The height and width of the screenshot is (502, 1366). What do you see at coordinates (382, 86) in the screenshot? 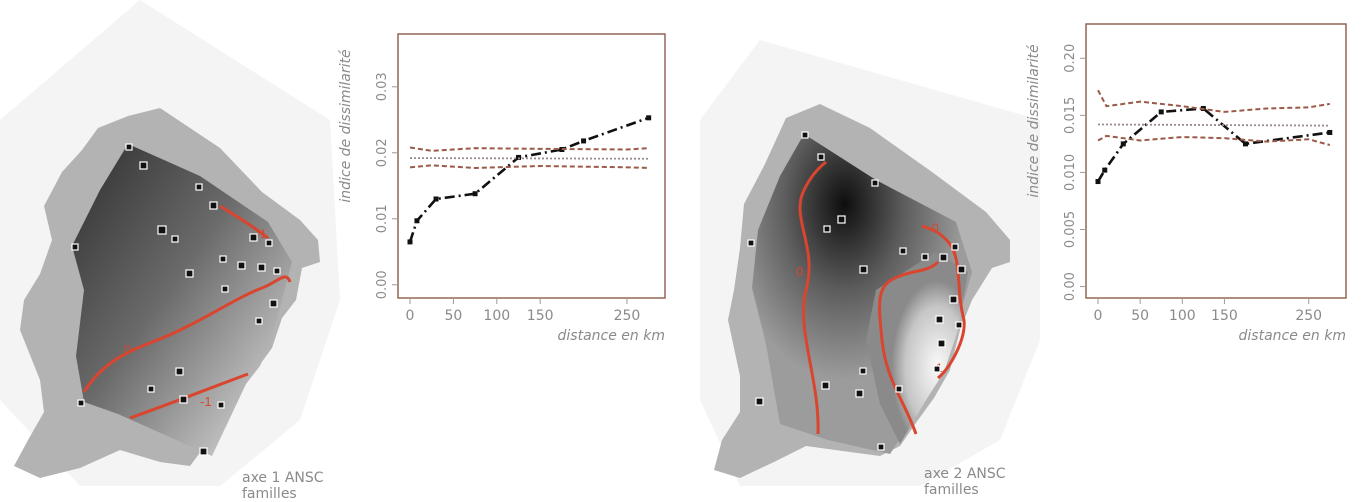
I see `y-tick-label: 0.03` at bounding box center [382, 86].